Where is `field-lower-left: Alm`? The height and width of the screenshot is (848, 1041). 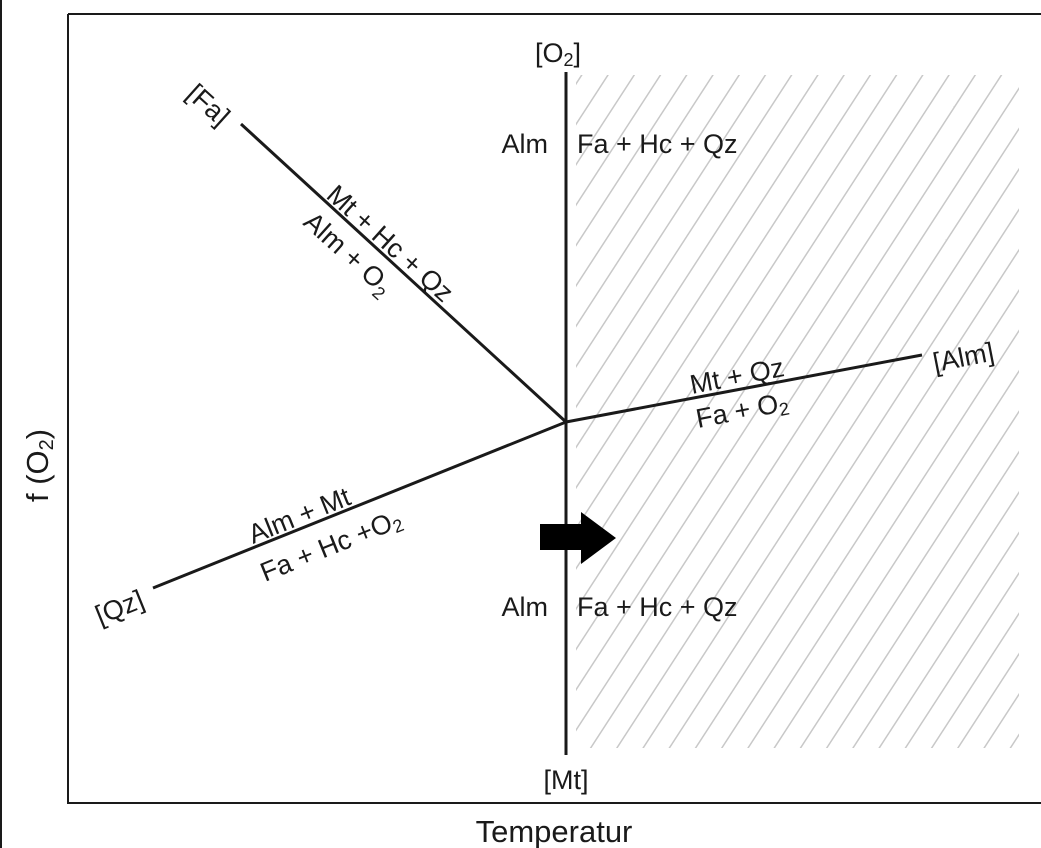 field-lower-left: Alm is located at coordinates (525, 607).